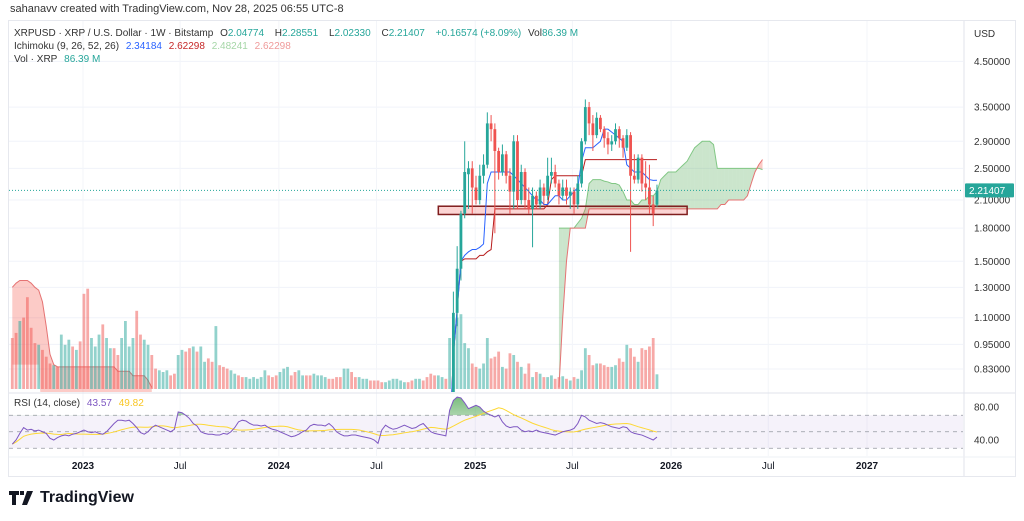 The image size is (1024, 521). What do you see at coordinates (992, 318) in the screenshot?
I see `price-tick-label: 1.10000` at bounding box center [992, 318].